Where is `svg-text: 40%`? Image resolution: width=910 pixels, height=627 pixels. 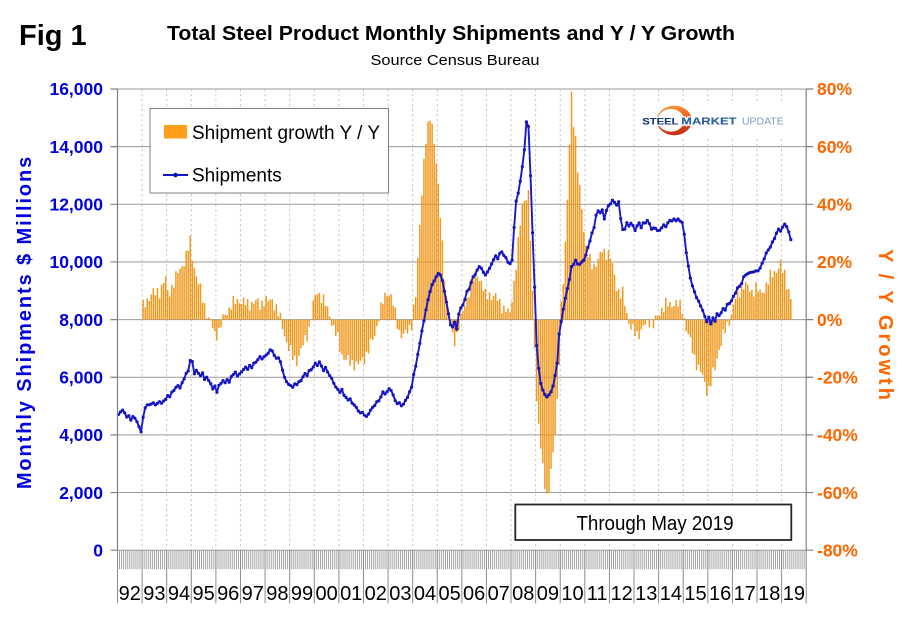 svg-text: 40% is located at coordinates (834, 205).